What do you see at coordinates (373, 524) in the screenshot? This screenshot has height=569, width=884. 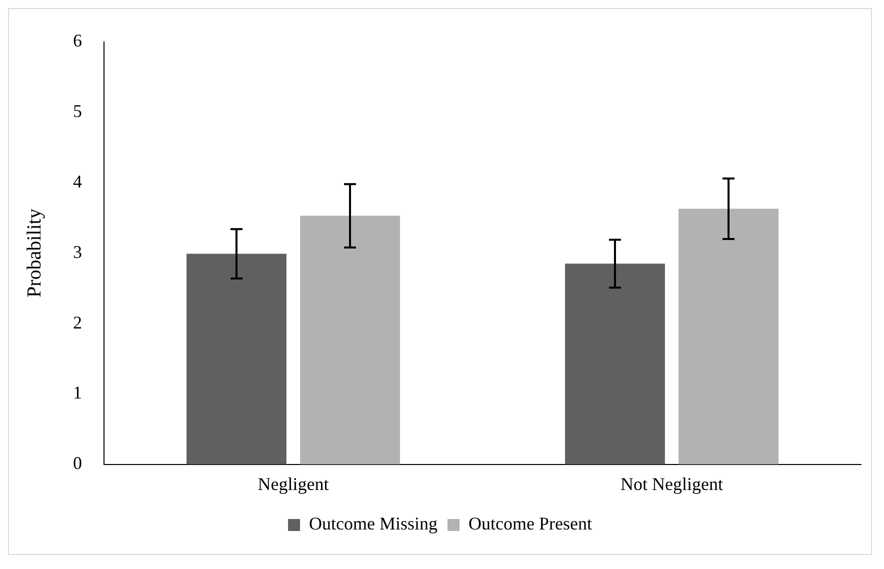 I see `legend-label: Outcome Missing` at bounding box center [373, 524].